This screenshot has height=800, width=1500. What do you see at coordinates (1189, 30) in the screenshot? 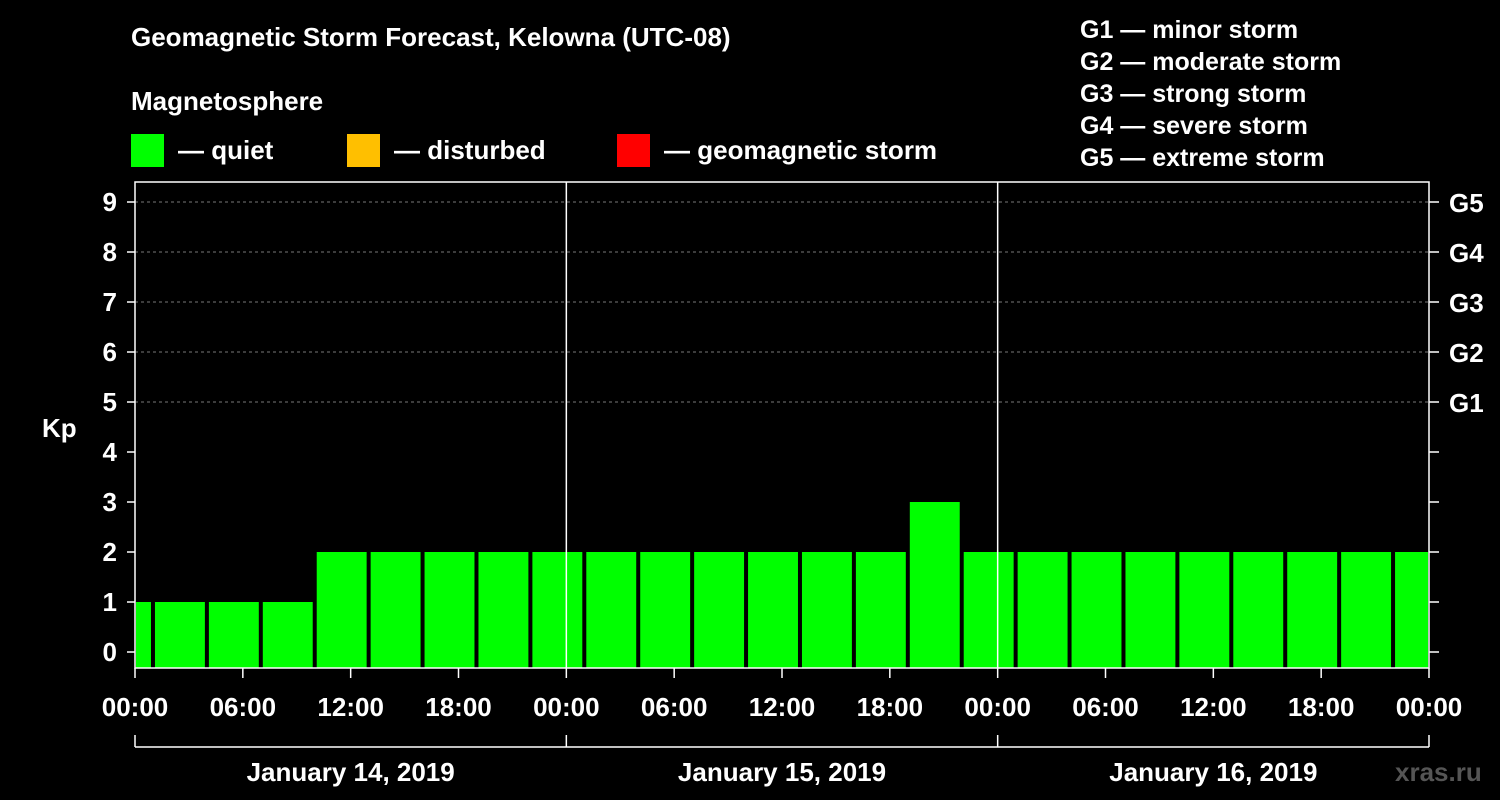
I see `storm-level-g1: G1 — minor storm` at bounding box center [1189, 30].